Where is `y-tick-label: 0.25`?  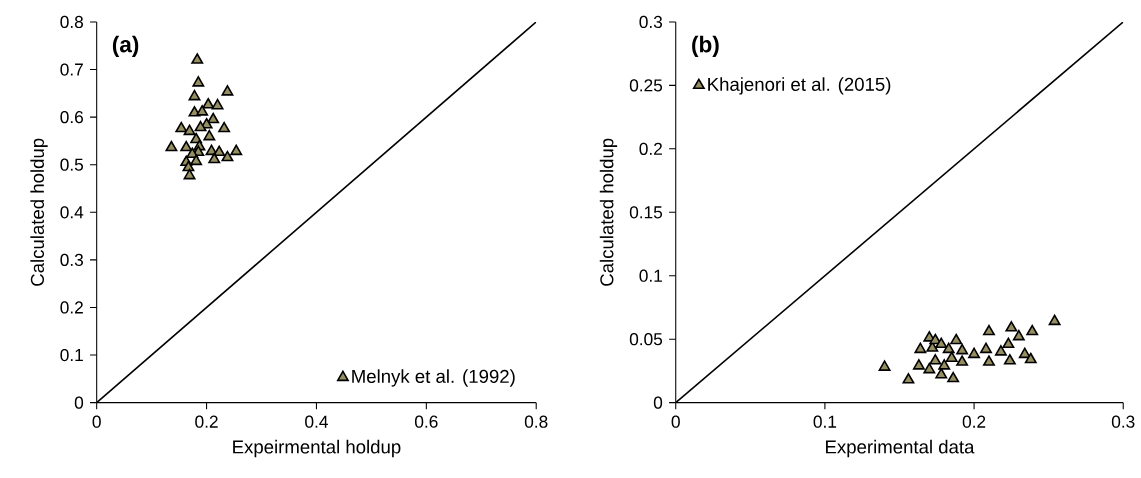
y-tick-label: 0.25 is located at coordinates (646, 85).